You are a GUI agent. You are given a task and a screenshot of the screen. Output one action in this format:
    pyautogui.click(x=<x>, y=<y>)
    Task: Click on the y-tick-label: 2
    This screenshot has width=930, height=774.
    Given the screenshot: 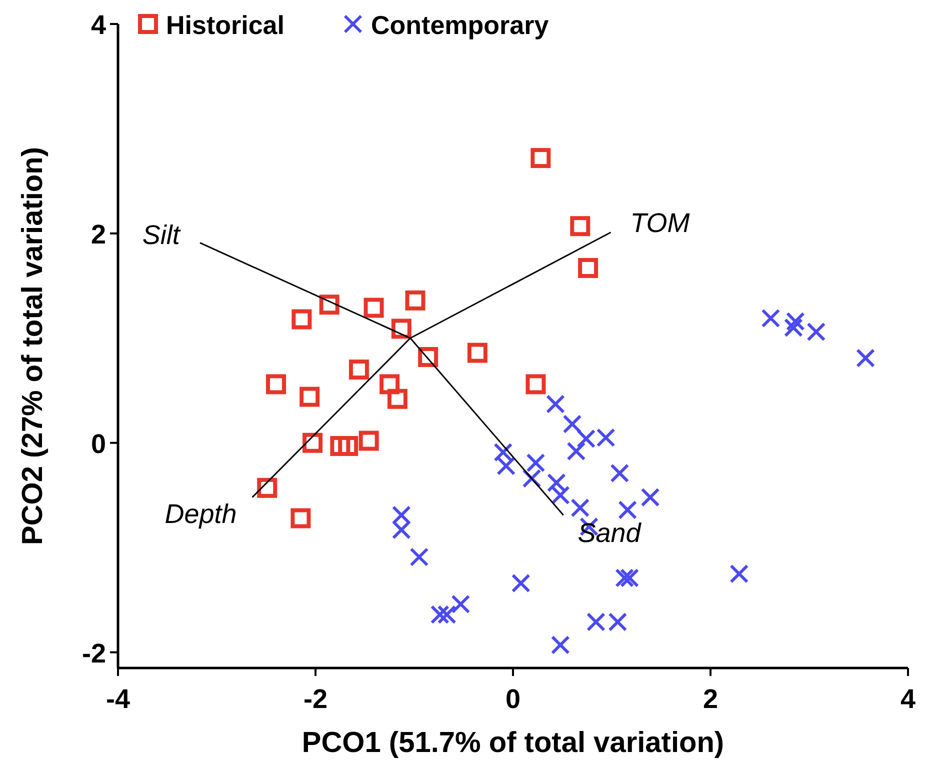 What is the action you would take?
    pyautogui.click(x=98, y=234)
    